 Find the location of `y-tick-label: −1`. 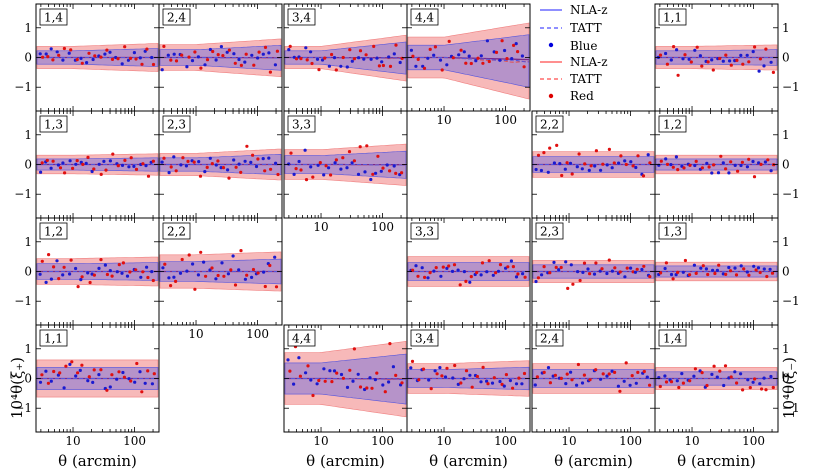

y-tick-label: −1 is located at coordinates (791, 194).